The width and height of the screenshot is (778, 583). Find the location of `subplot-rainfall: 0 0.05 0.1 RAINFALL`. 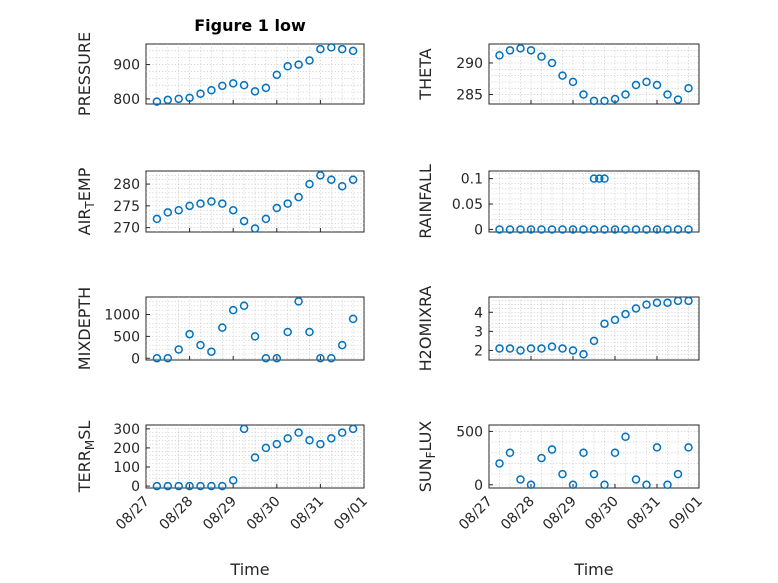

subplot-rainfall: 0 0.05 0.1 RAINFALL is located at coordinates (558, 201).